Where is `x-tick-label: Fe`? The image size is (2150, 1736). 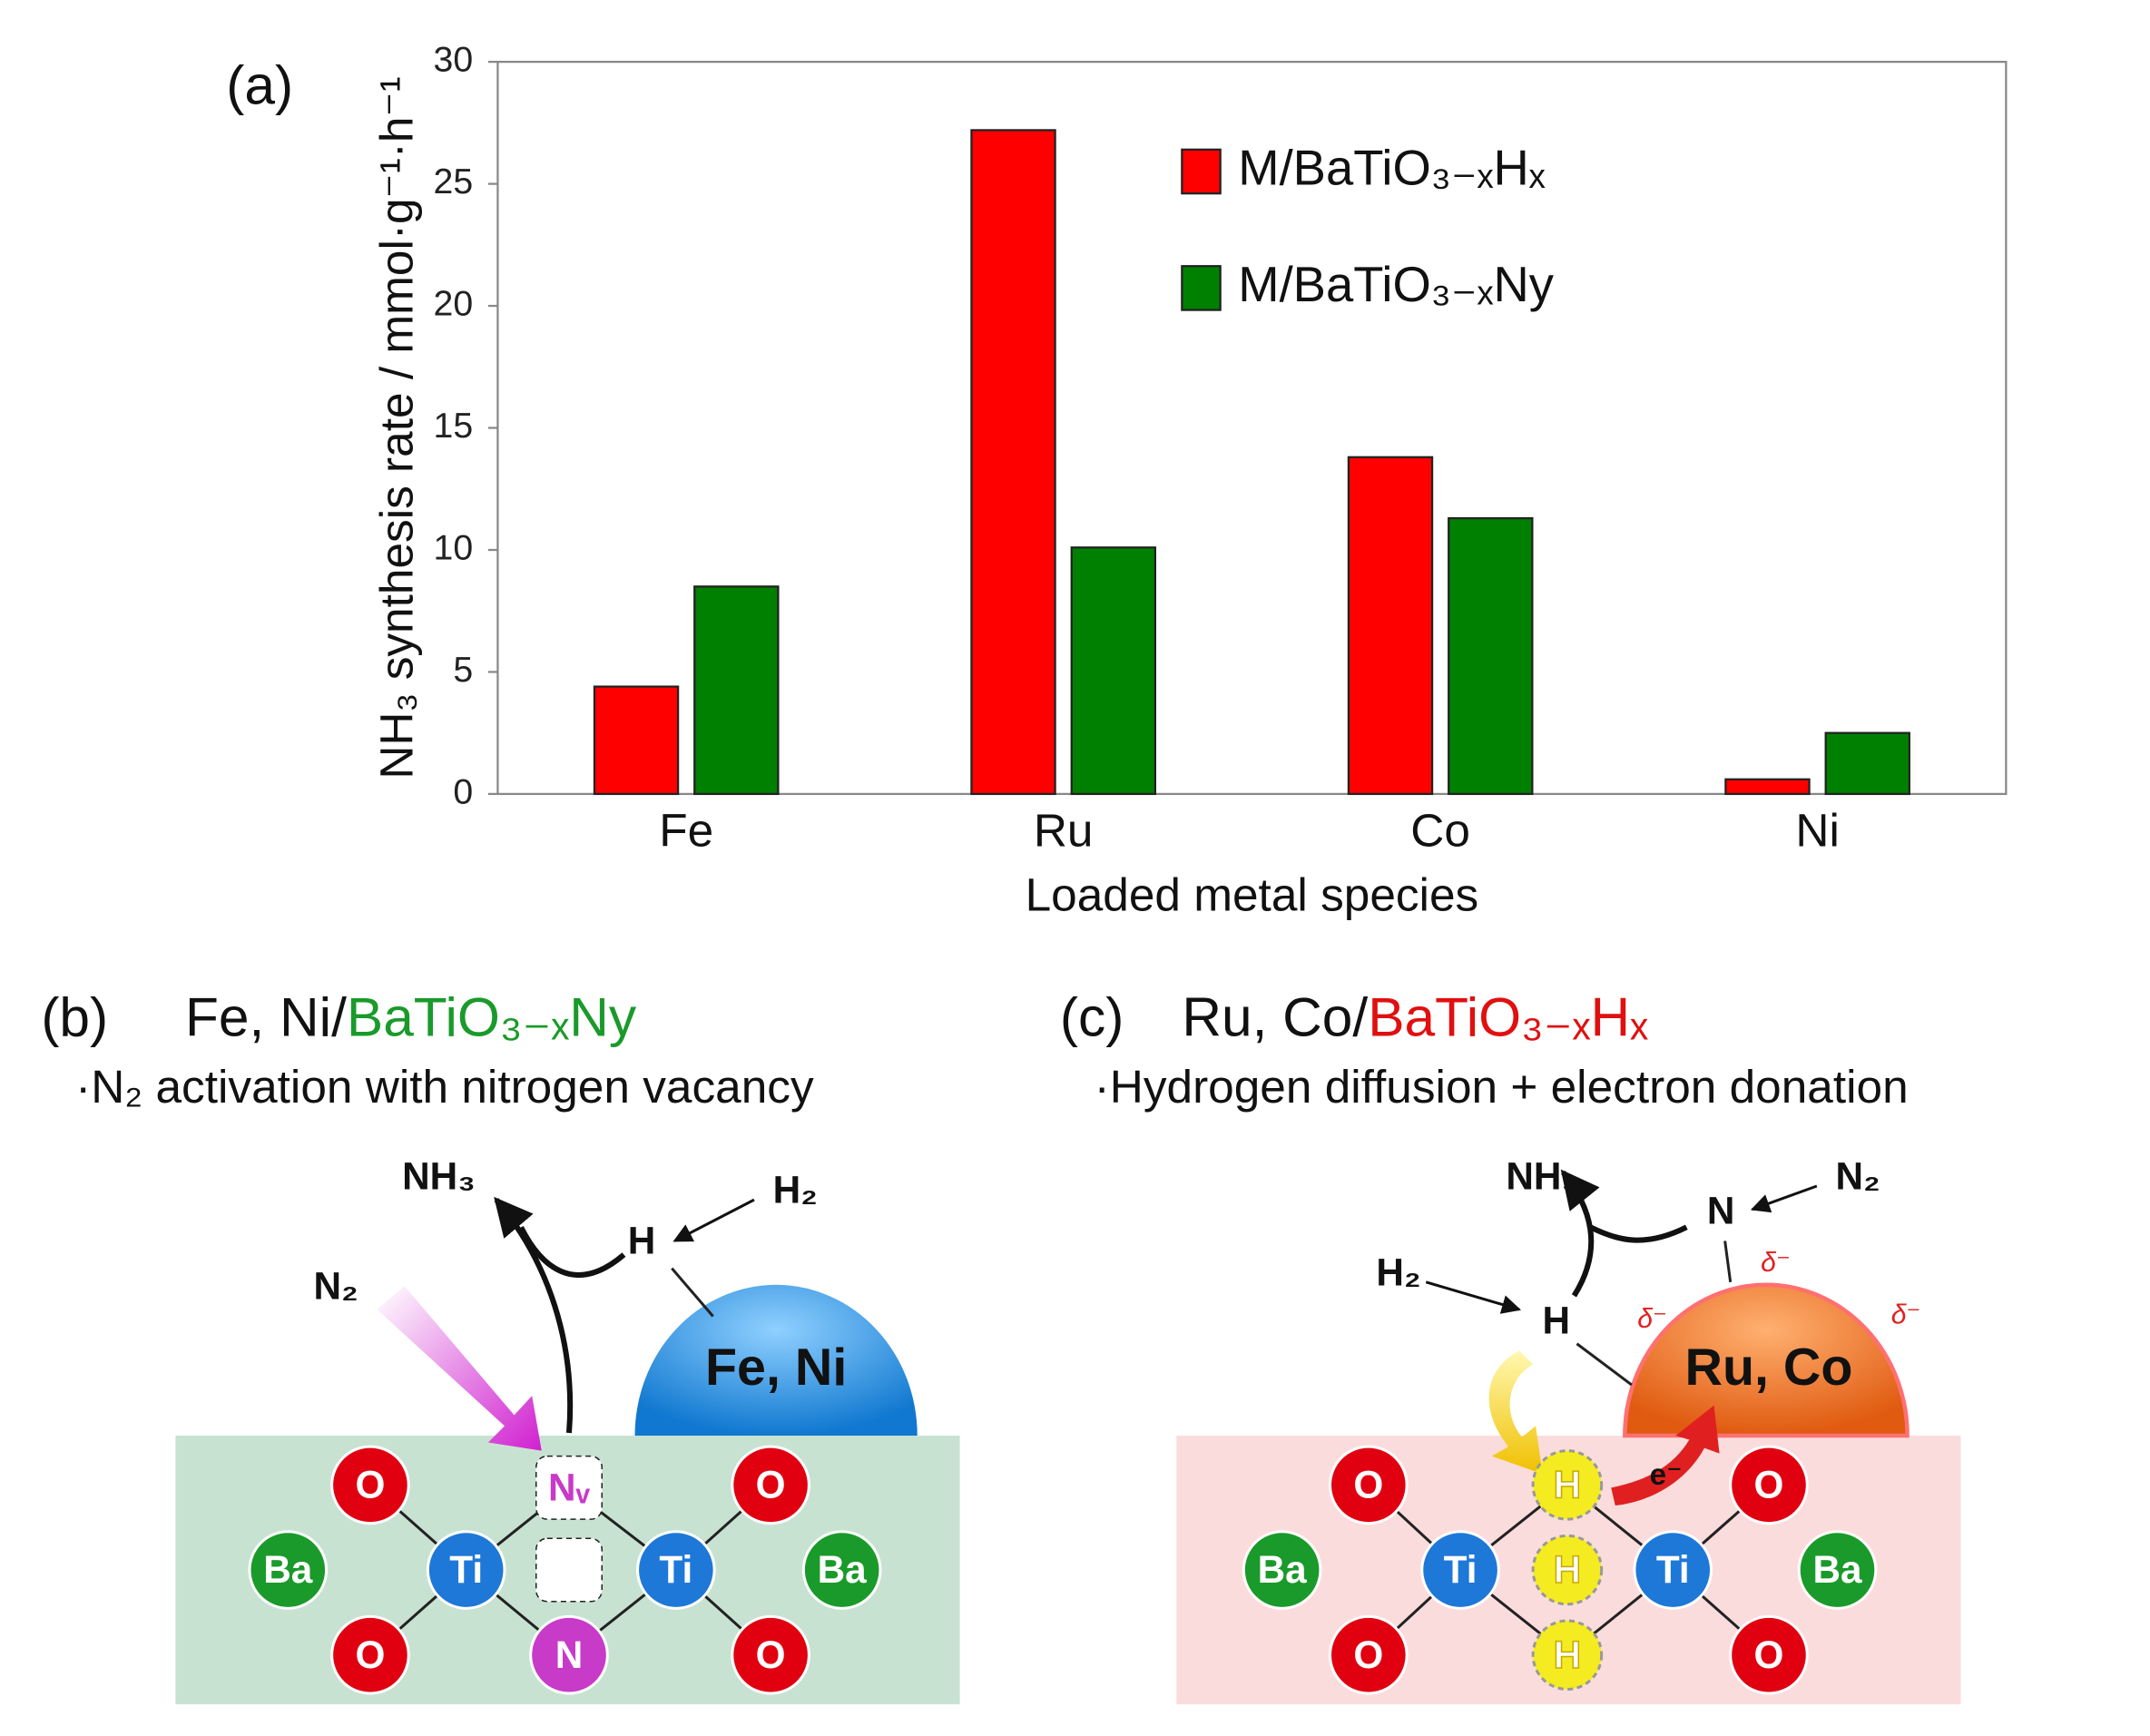 x-tick-label: Fe is located at coordinates (686, 830).